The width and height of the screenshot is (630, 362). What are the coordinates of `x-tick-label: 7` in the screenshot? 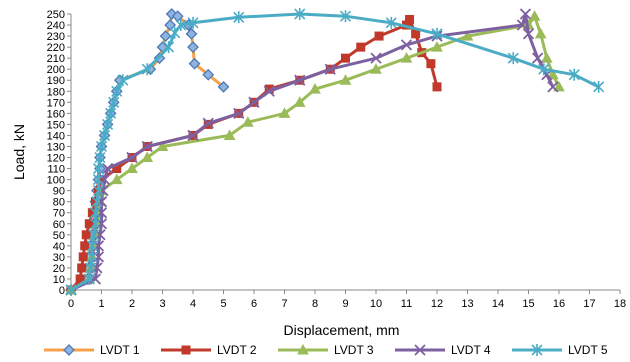 It's located at (284, 304).